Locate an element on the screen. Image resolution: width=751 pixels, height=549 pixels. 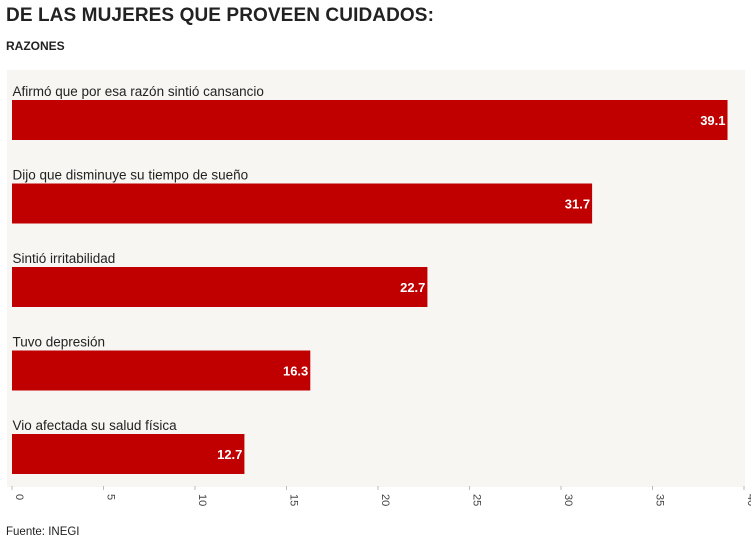
x-tick-label: 0 is located at coordinates (19, 497).